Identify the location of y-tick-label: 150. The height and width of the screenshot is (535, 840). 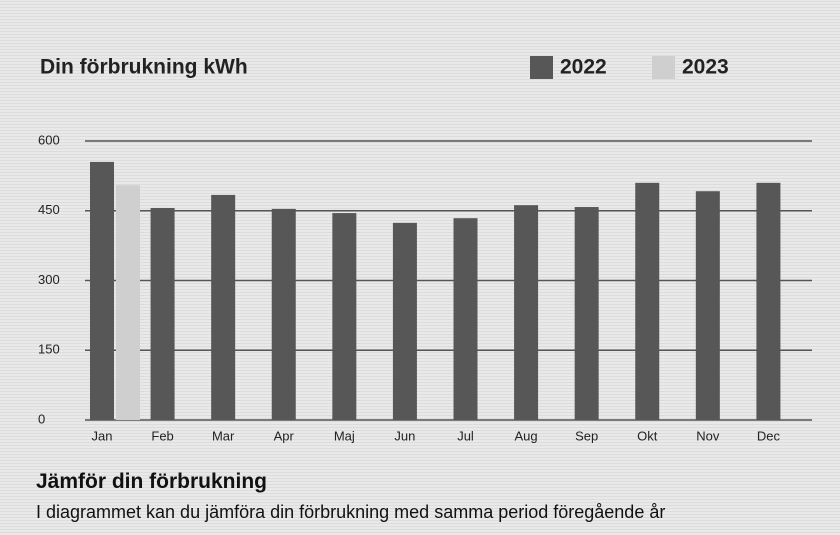
(49, 349).